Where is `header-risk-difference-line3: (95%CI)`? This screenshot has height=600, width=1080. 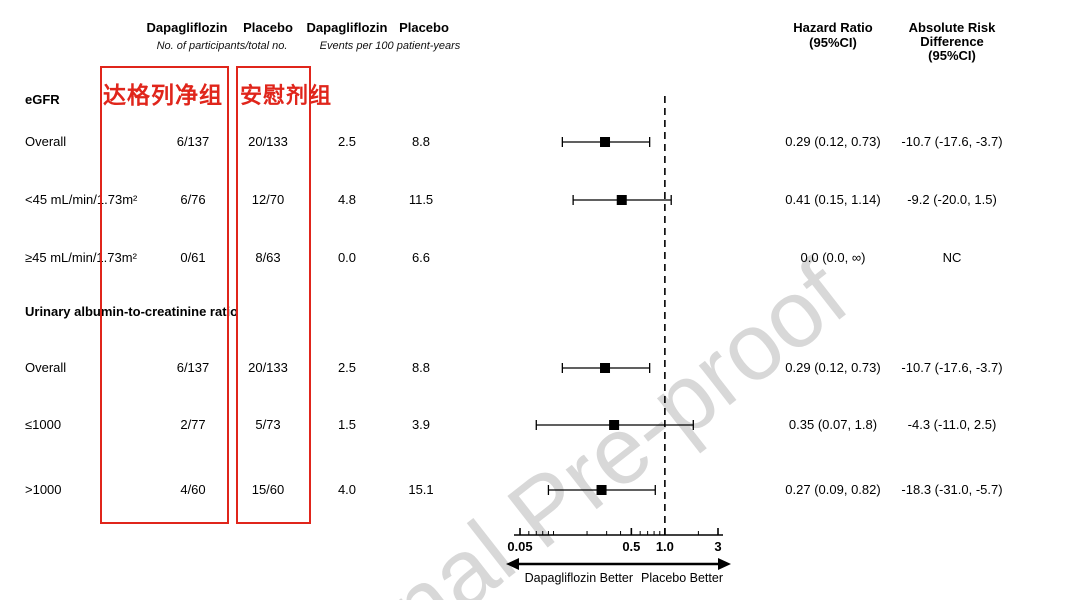
header-risk-difference-line3: (95%CI) is located at coordinates (952, 55).